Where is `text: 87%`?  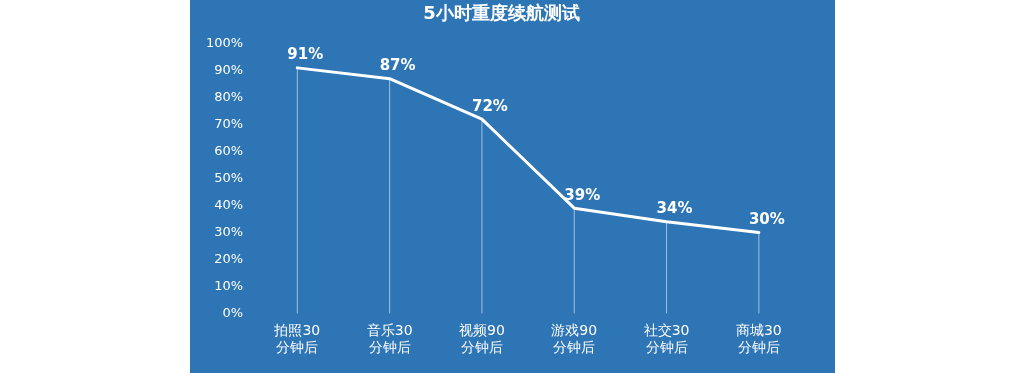 text: 87% is located at coordinates (397, 65).